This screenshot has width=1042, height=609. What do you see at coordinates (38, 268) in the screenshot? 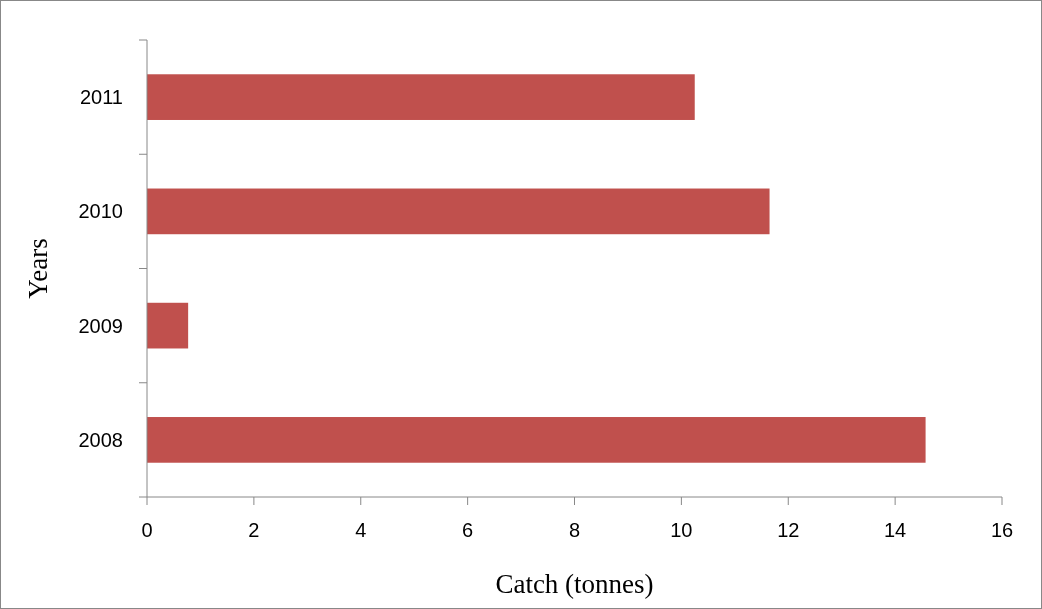
I see `y-axis-title: Years` at bounding box center [38, 268].